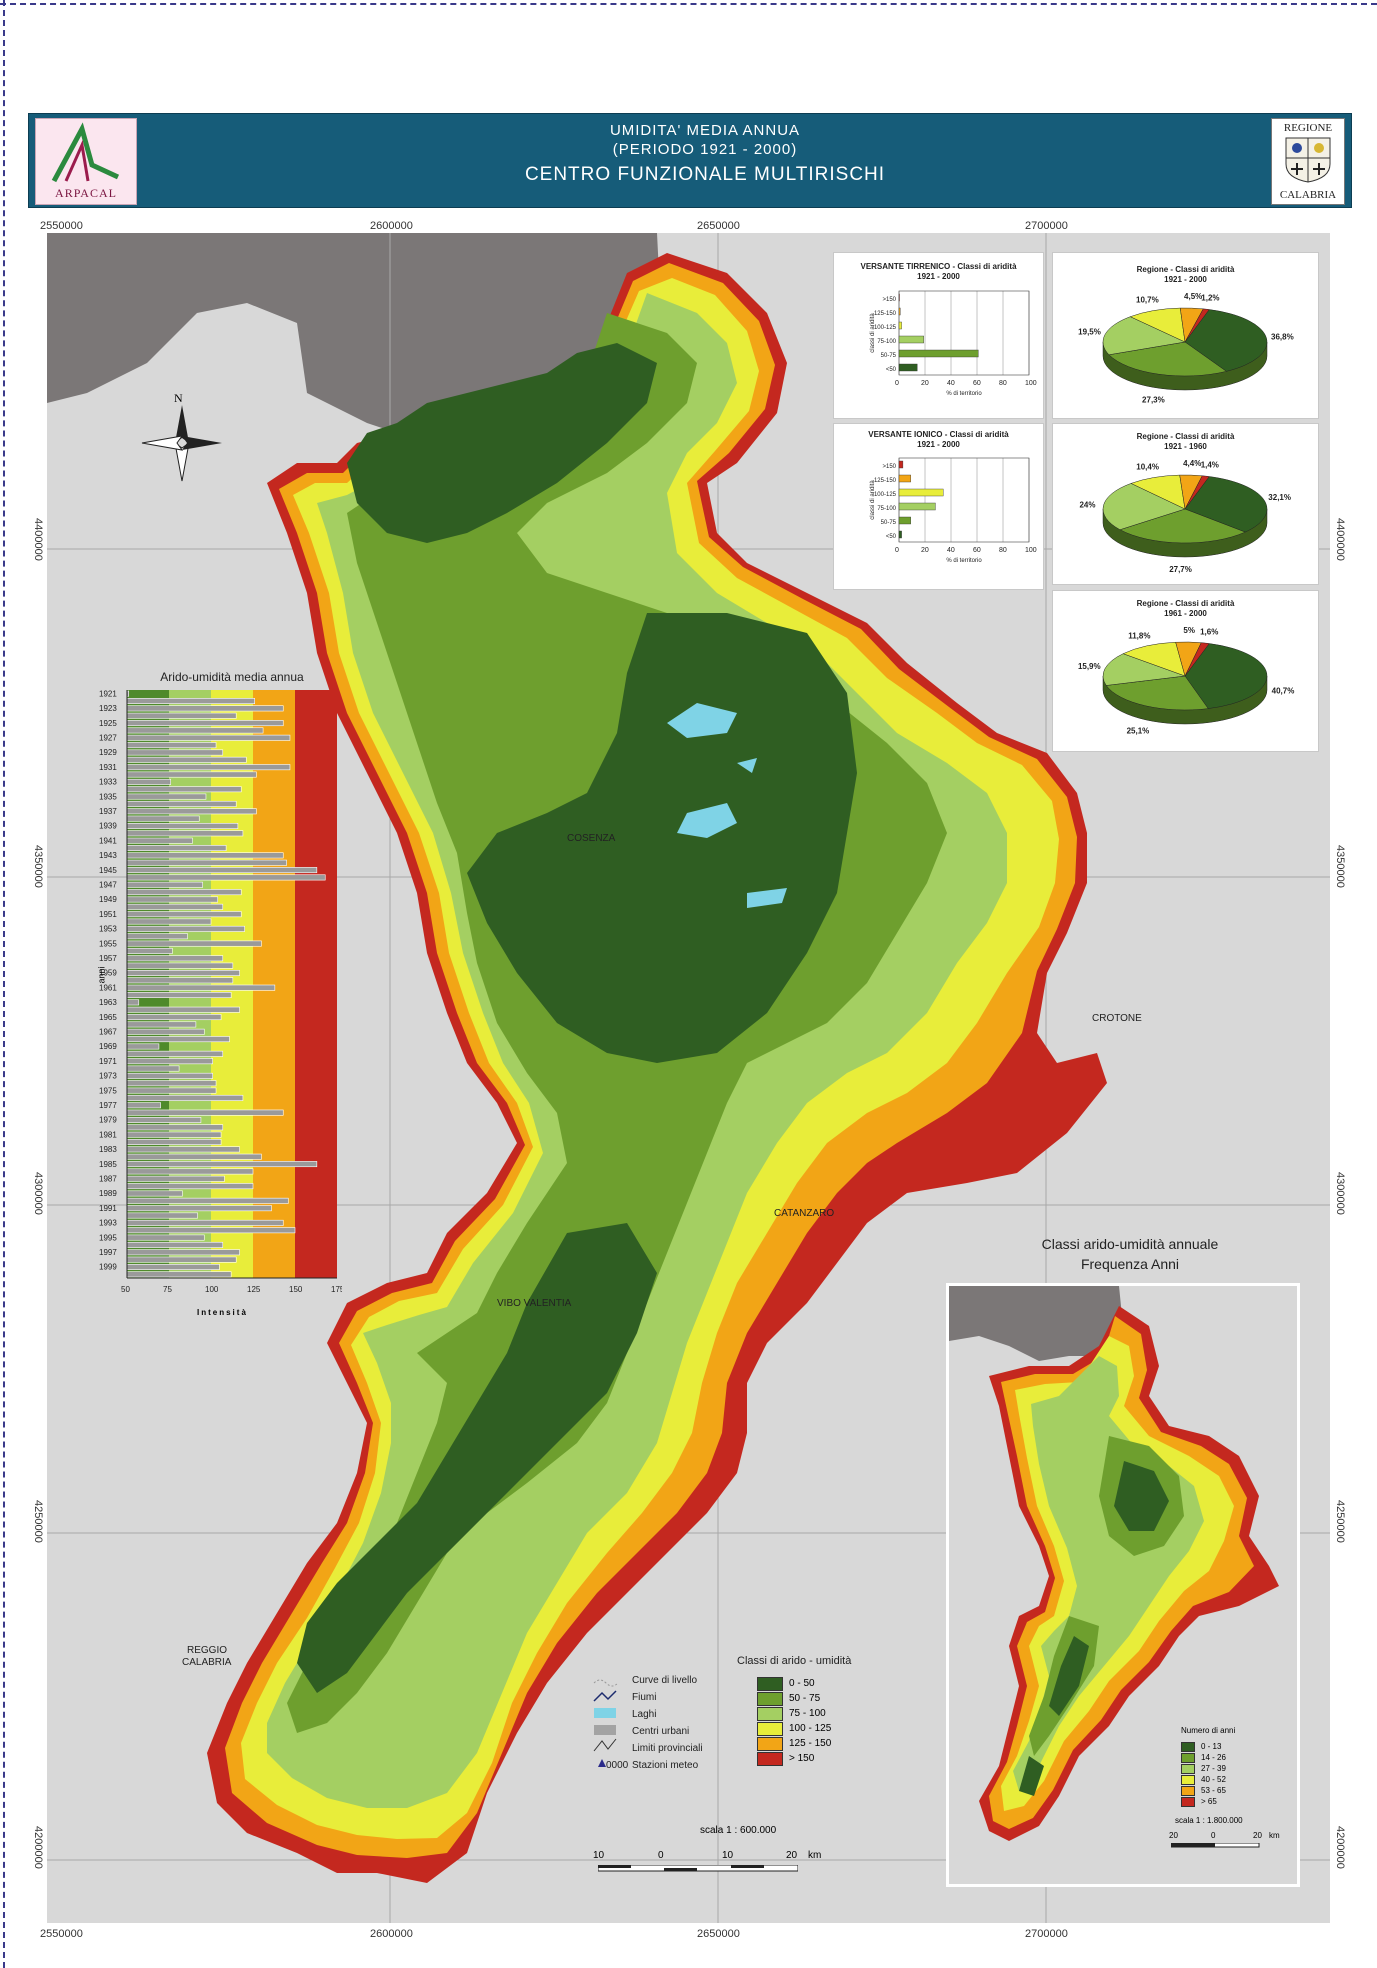  I want to click on legend-lakes: Laghi, so click(644, 1714).